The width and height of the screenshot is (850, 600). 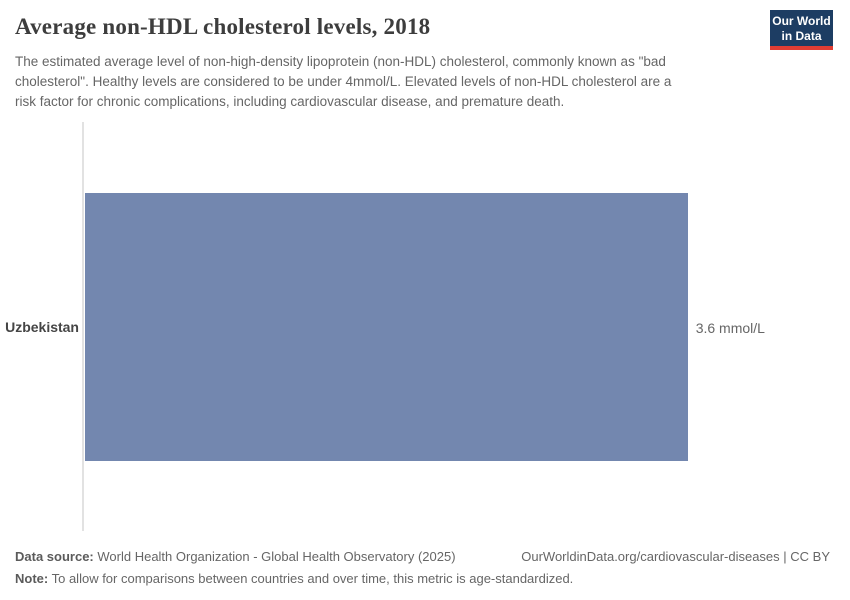 I want to click on y-axis-line, so click(x=83, y=326).